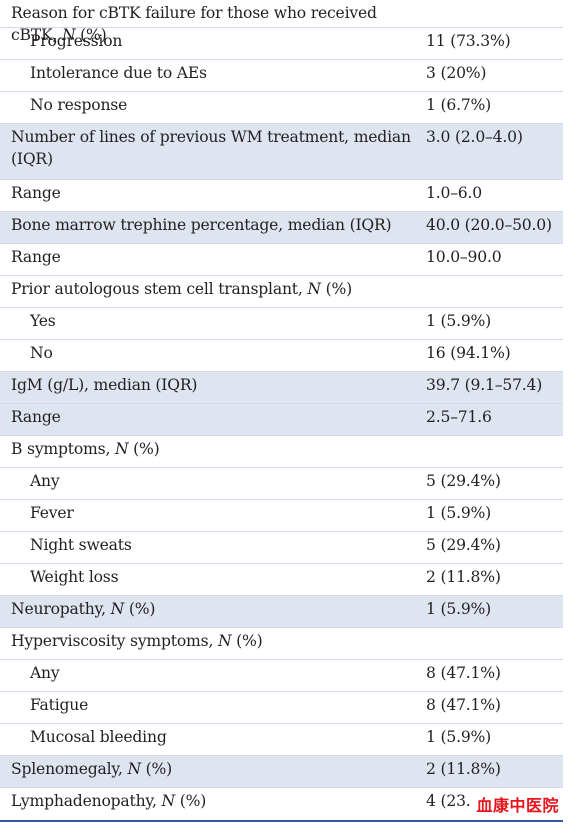 This screenshot has width=576, height=826. I want to click on row-label: Hyperviscosity symptoms, N (%), so click(207, 640).